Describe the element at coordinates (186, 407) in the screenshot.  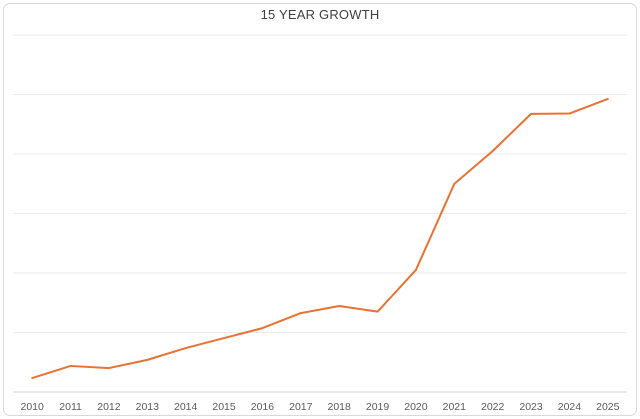
I see `x-axis-tick-label: 2014` at that location.